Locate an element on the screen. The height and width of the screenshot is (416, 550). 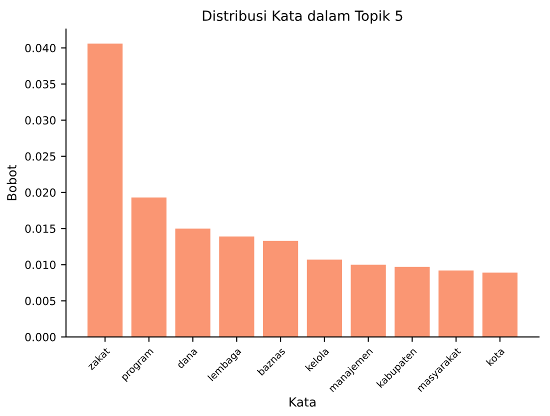
y-tick-label: 0.015 is located at coordinates (40, 228).